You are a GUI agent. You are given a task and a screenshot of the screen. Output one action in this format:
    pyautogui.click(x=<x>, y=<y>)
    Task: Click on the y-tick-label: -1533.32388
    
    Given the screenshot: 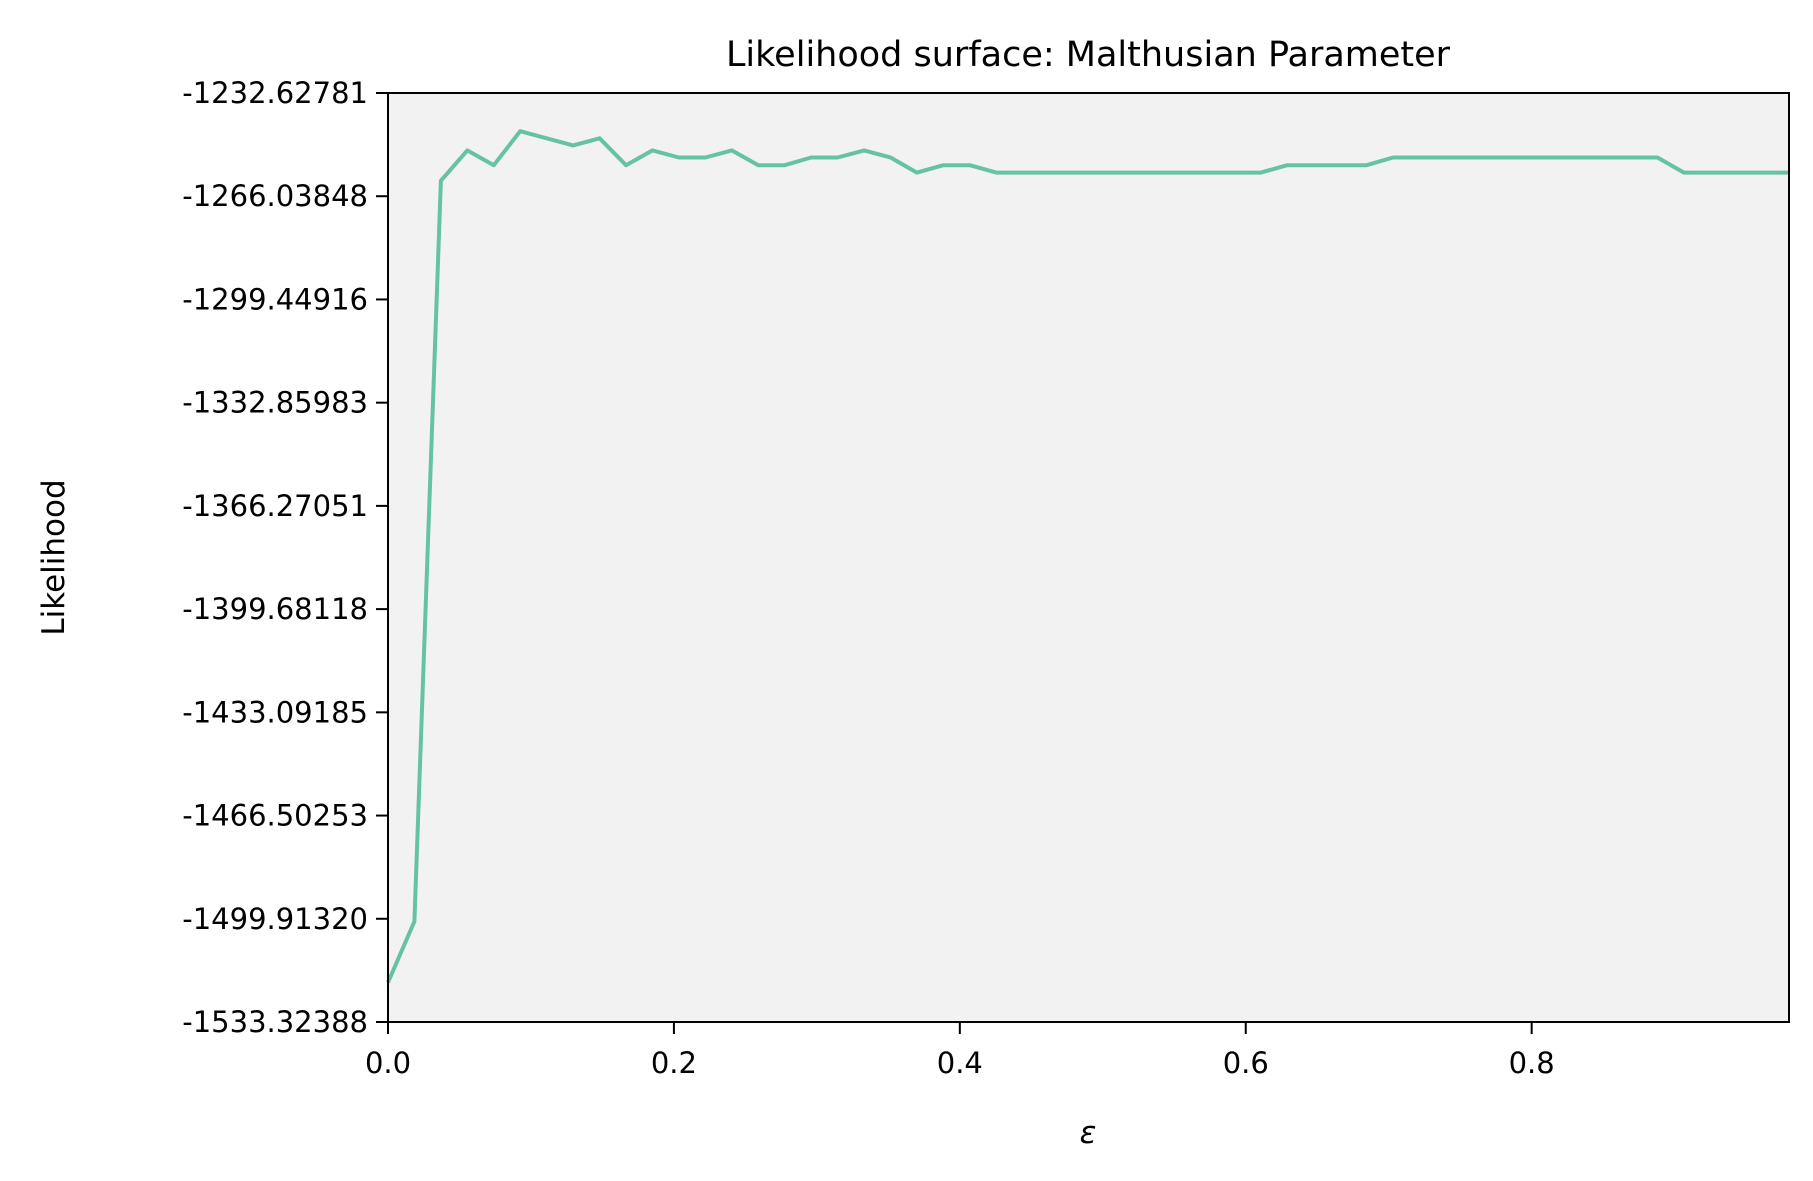 What is the action you would take?
    pyautogui.click(x=275, y=1022)
    